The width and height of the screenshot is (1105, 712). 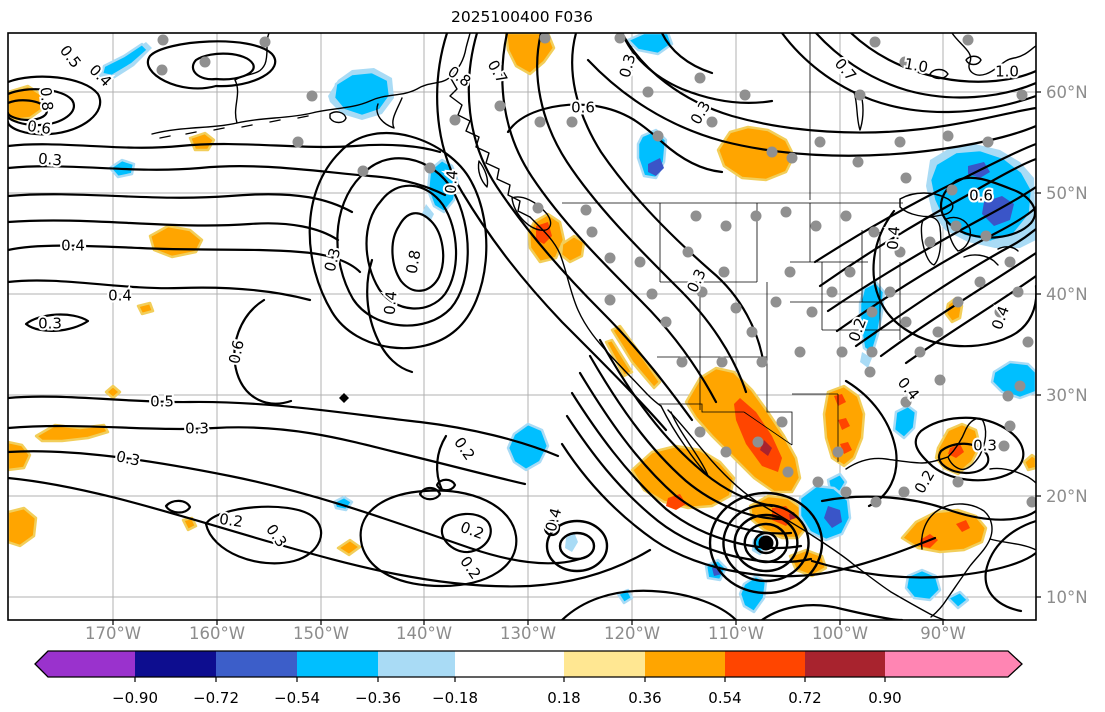 What do you see at coordinates (217, 633) in the screenshot?
I see `lon-tick-label: 160°W` at bounding box center [217, 633].